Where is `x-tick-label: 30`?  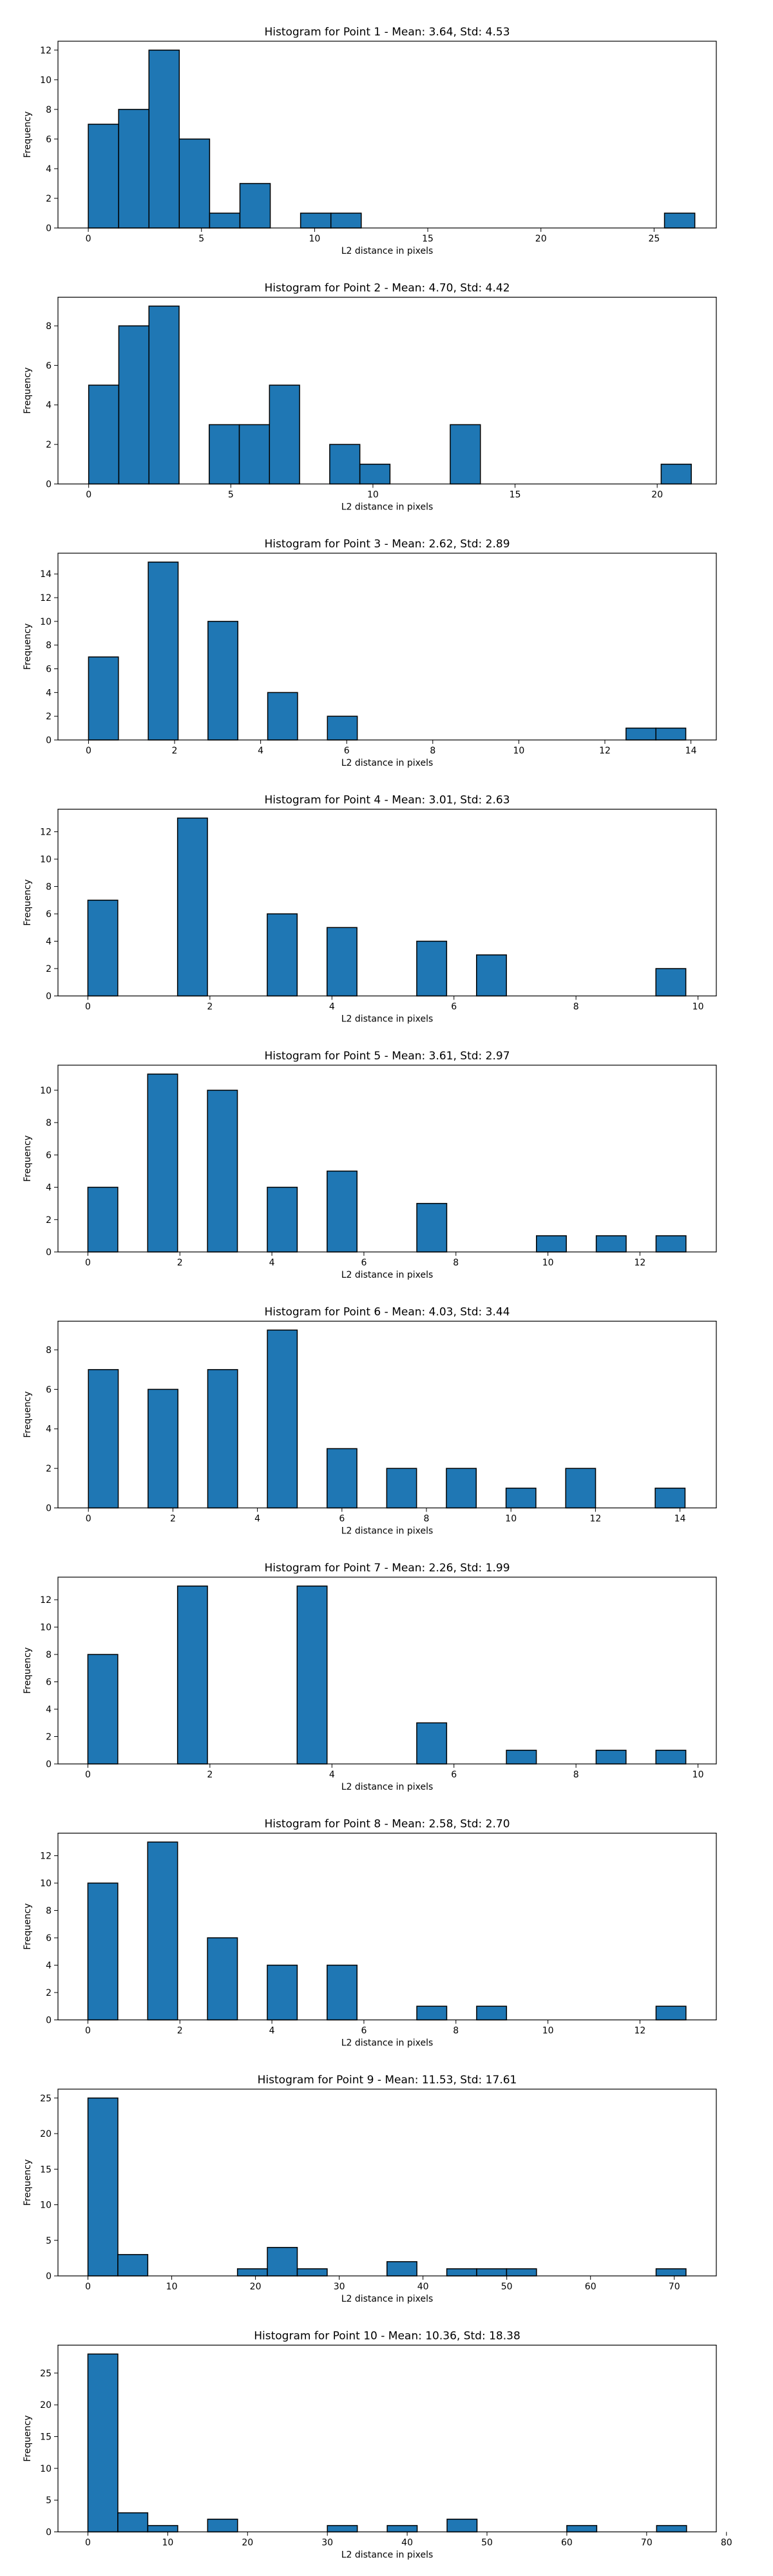
x-tick-label: 30 is located at coordinates (339, 2287).